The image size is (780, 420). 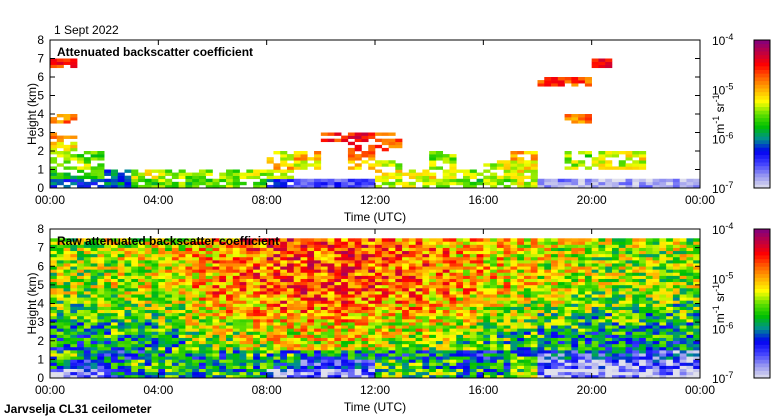 What do you see at coordinates (762, 119) in the screenshot?
I see `colorbar-swatch` at bounding box center [762, 119].